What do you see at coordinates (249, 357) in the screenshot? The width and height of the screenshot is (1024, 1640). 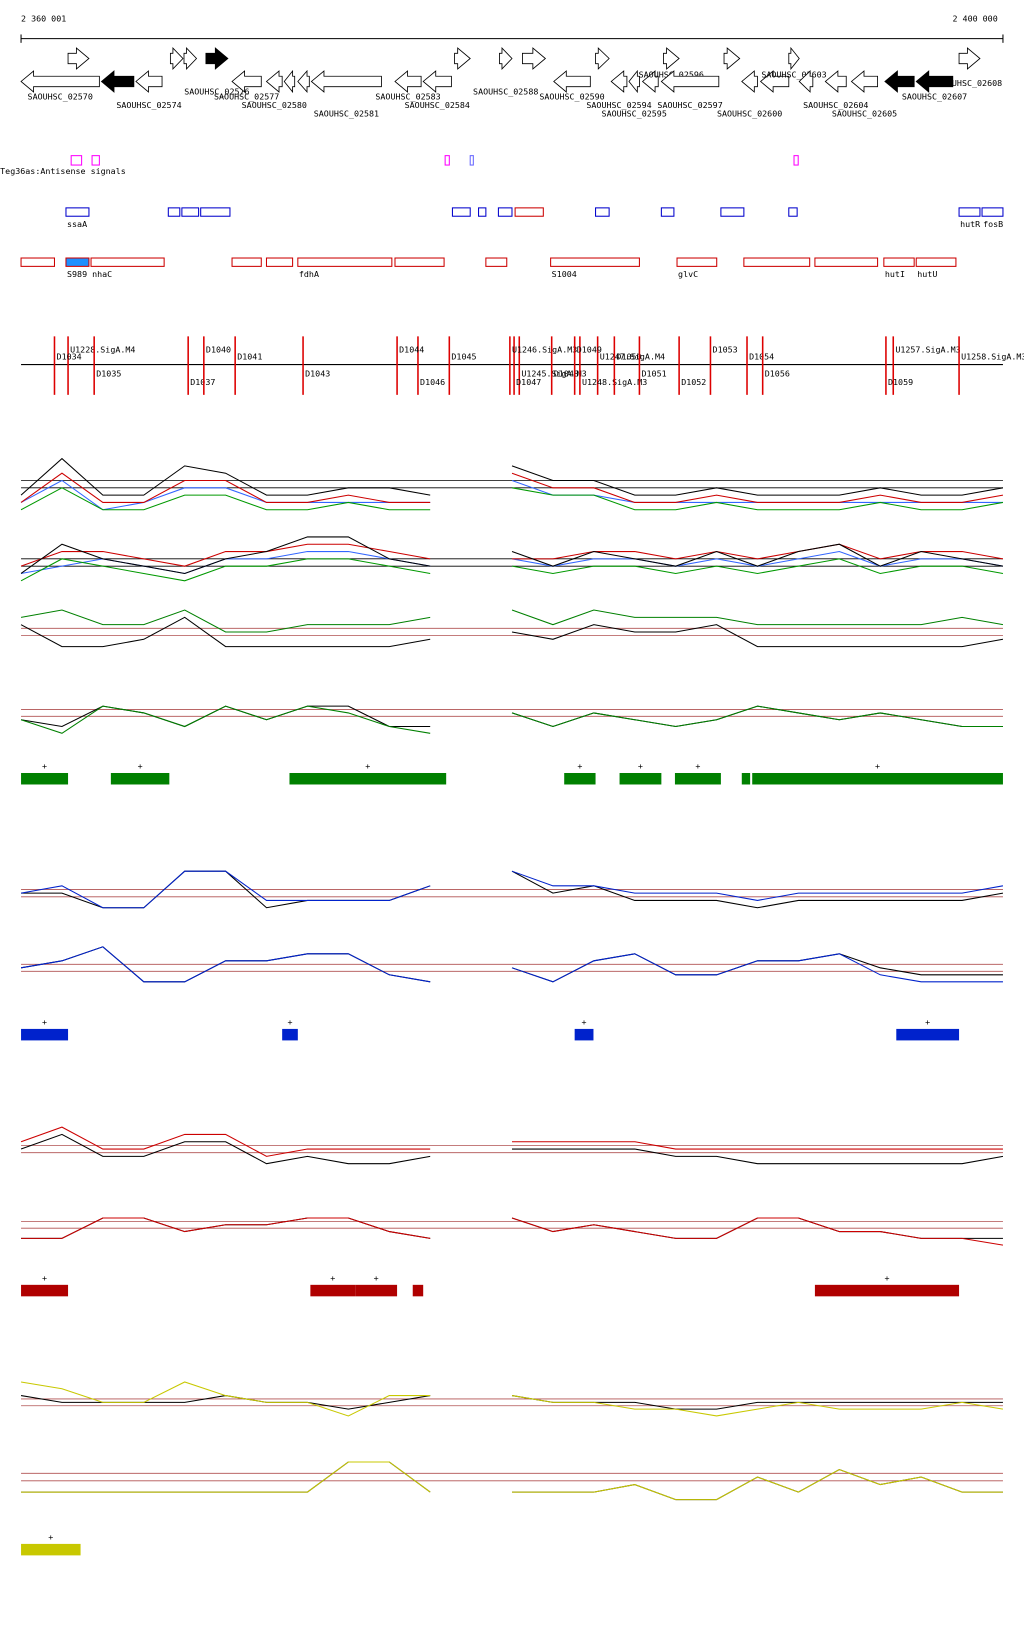 I see `segment-label: D1041` at bounding box center [249, 357].